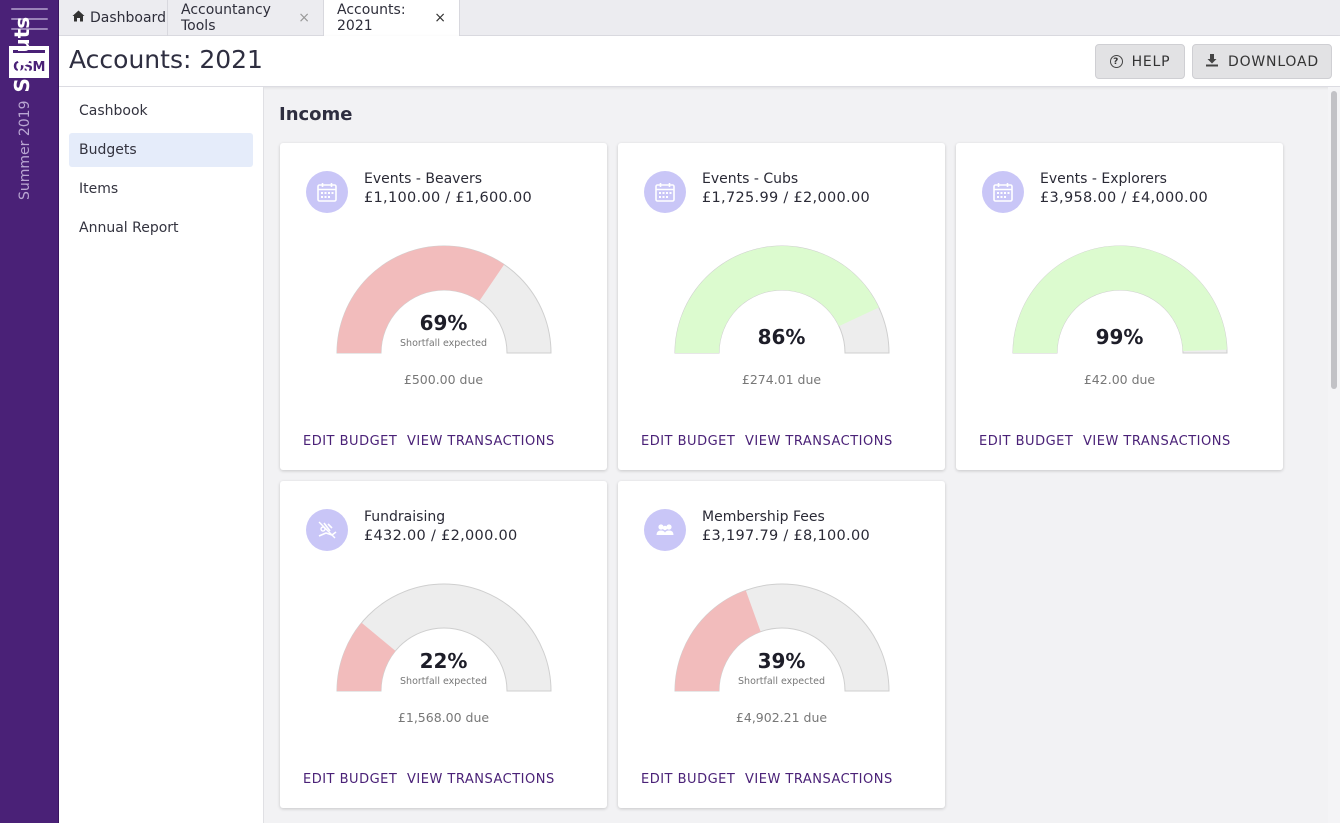 This screenshot has width=1340, height=823. What do you see at coordinates (781, 717) in the screenshot?
I see `amount-due: £4,902.21 due` at bounding box center [781, 717].